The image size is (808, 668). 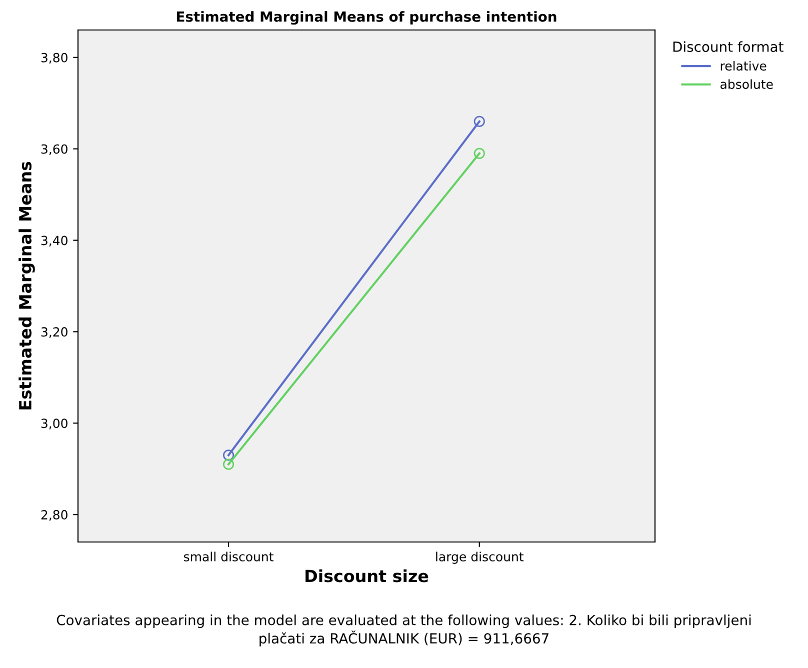 What do you see at coordinates (54, 332) in the screenshot?
I see `y-tick-label: 3,20` at bounding box center [54, 332].